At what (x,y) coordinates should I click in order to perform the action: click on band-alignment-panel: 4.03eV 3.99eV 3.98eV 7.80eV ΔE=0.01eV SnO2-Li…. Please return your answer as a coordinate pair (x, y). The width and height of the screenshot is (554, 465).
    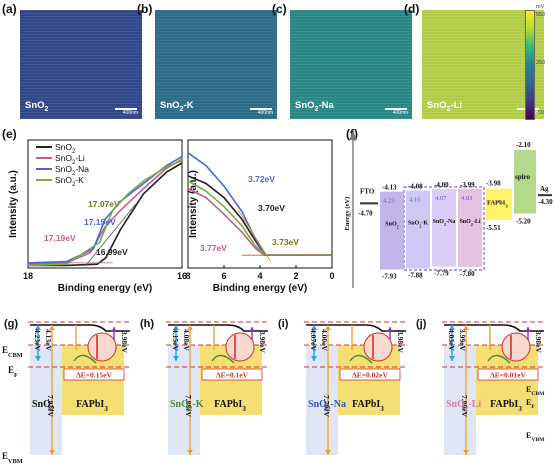
    Looking at the image, I should click on (480, 386).